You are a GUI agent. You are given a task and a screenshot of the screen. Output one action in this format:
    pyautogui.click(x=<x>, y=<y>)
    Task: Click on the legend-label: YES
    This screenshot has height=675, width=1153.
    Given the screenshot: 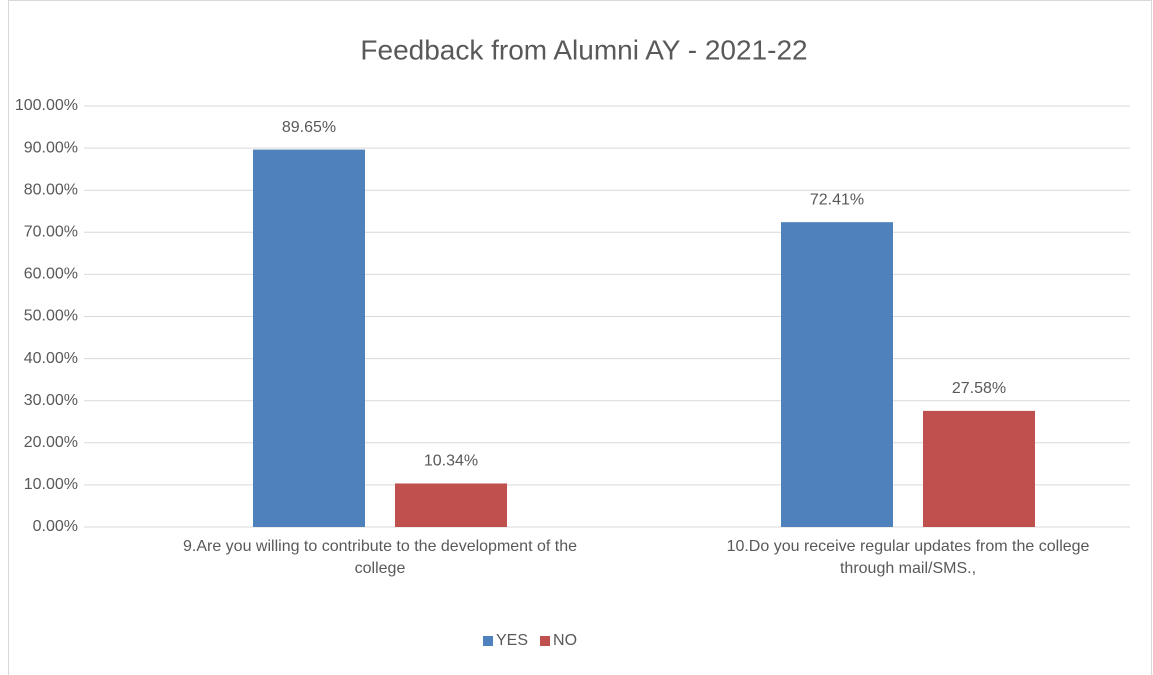 What is the action you would take?
    pyautogui.click(x=512, y=640)
    